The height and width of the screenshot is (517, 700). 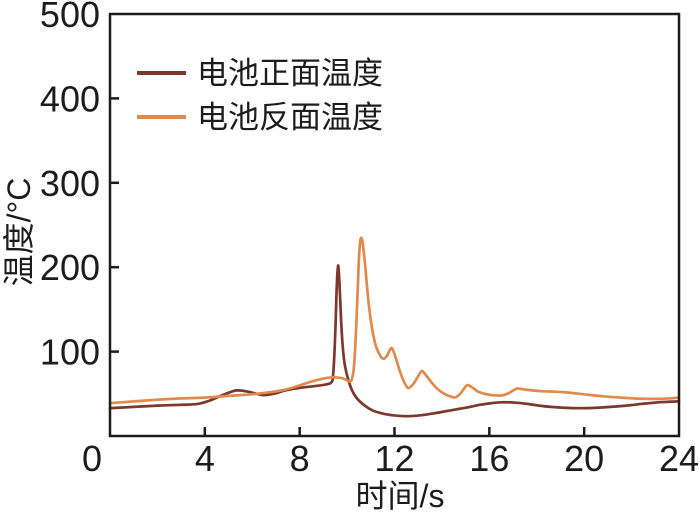 I want to click on x-tick-label: 0, so click(x=92, y=458).